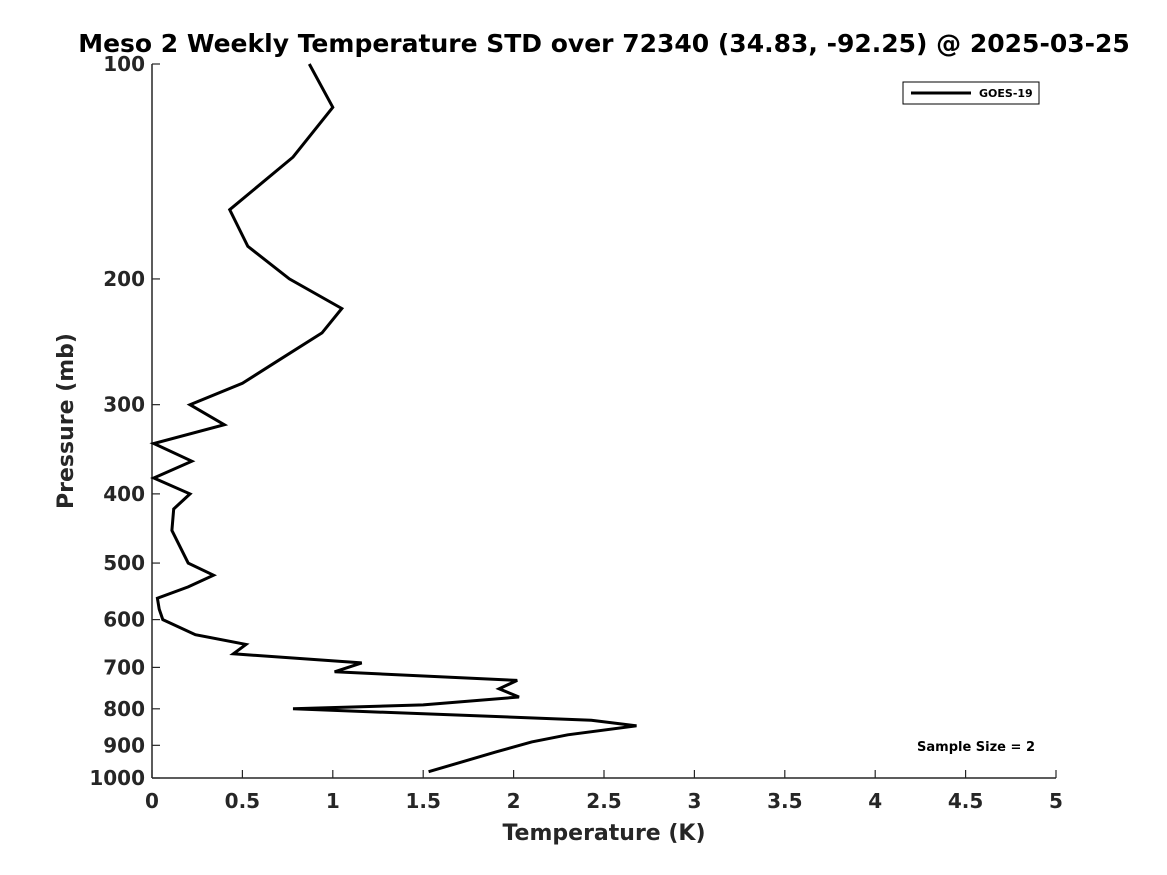  What do you see at coordinates (603, 833) in the screenshot?
I see `x-axis-label: Temperature (K)` at bounding box center [603, 833].